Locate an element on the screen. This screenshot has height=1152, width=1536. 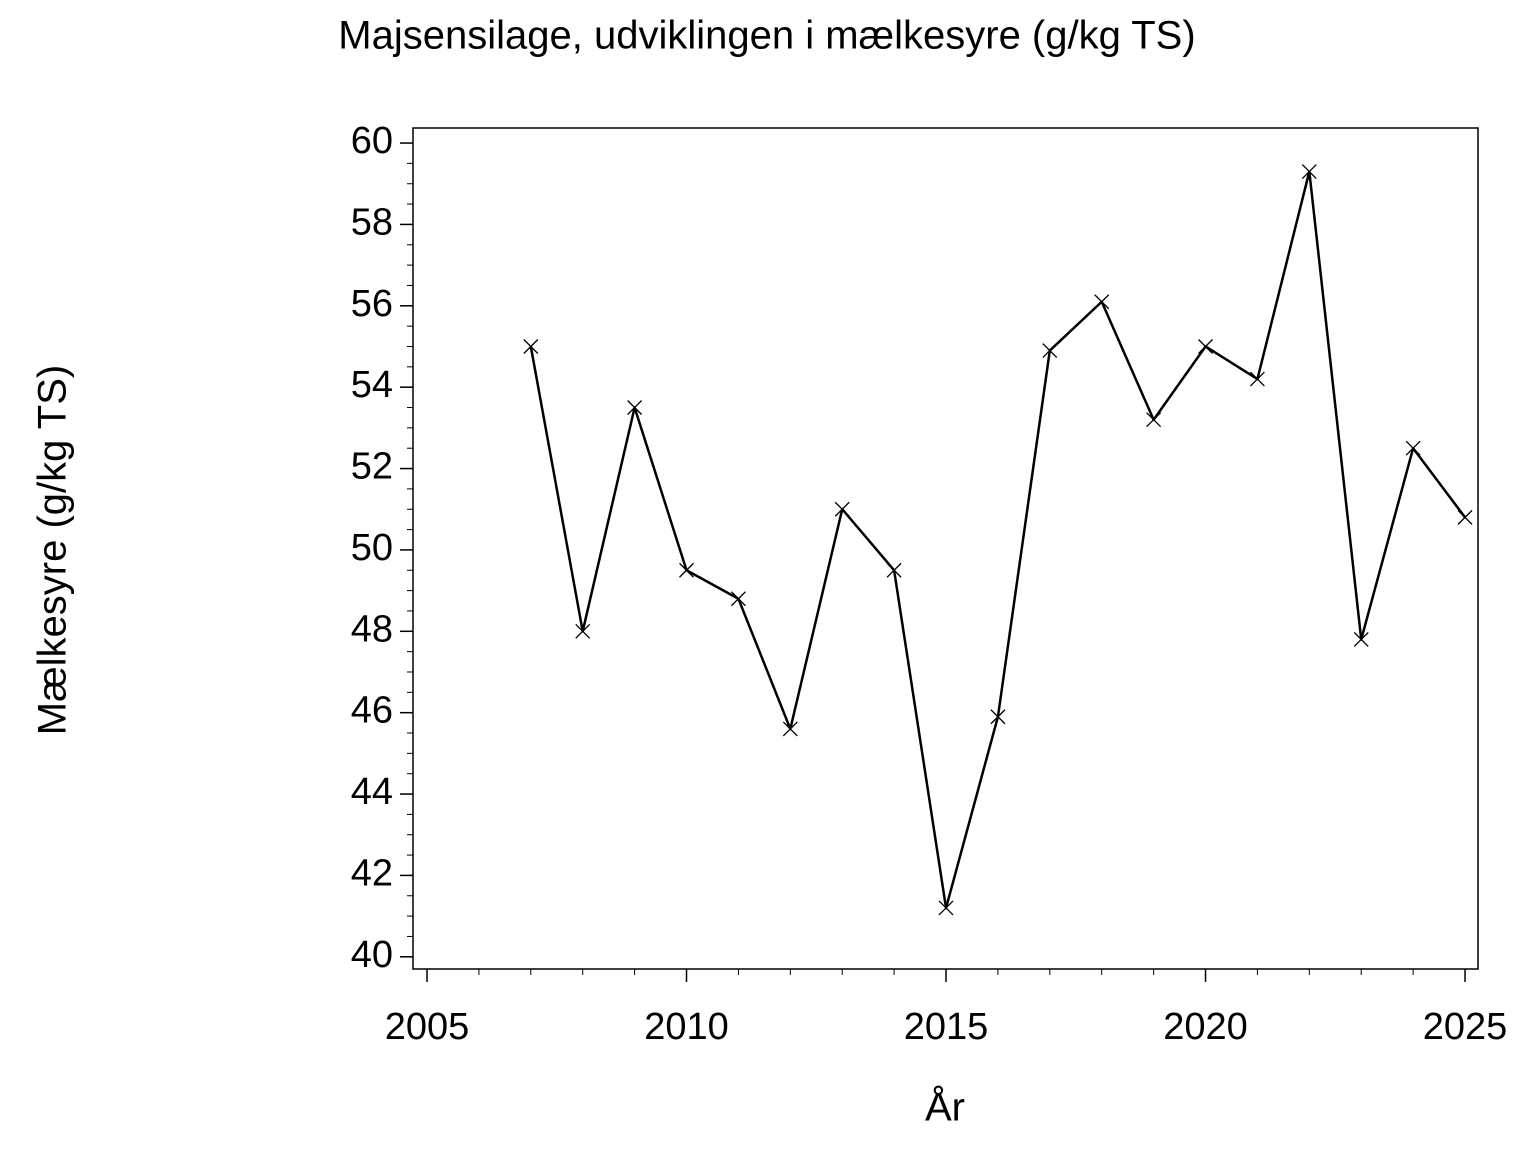
y-tick-label: 42 is located at coordinates (372, 873).